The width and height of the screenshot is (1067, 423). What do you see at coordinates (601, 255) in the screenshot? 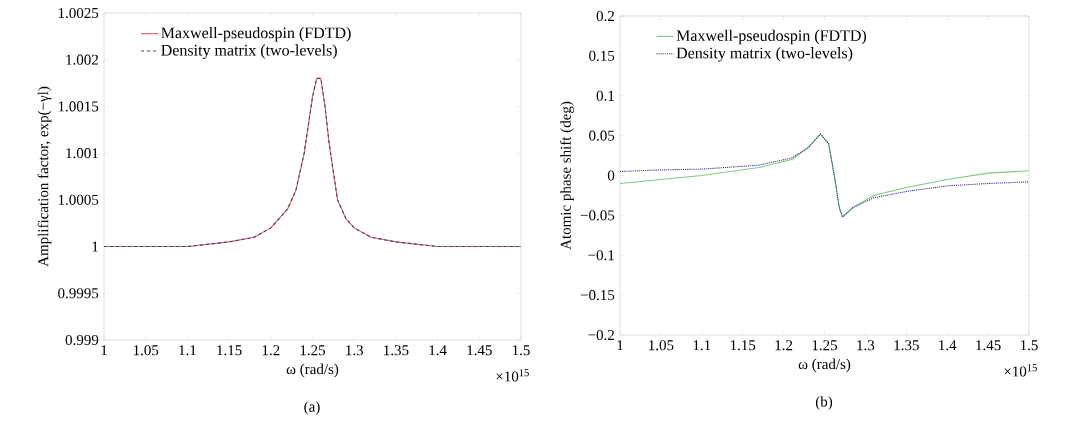
I see `y-tick-label: −0.1` at bounding box center [601, 255].